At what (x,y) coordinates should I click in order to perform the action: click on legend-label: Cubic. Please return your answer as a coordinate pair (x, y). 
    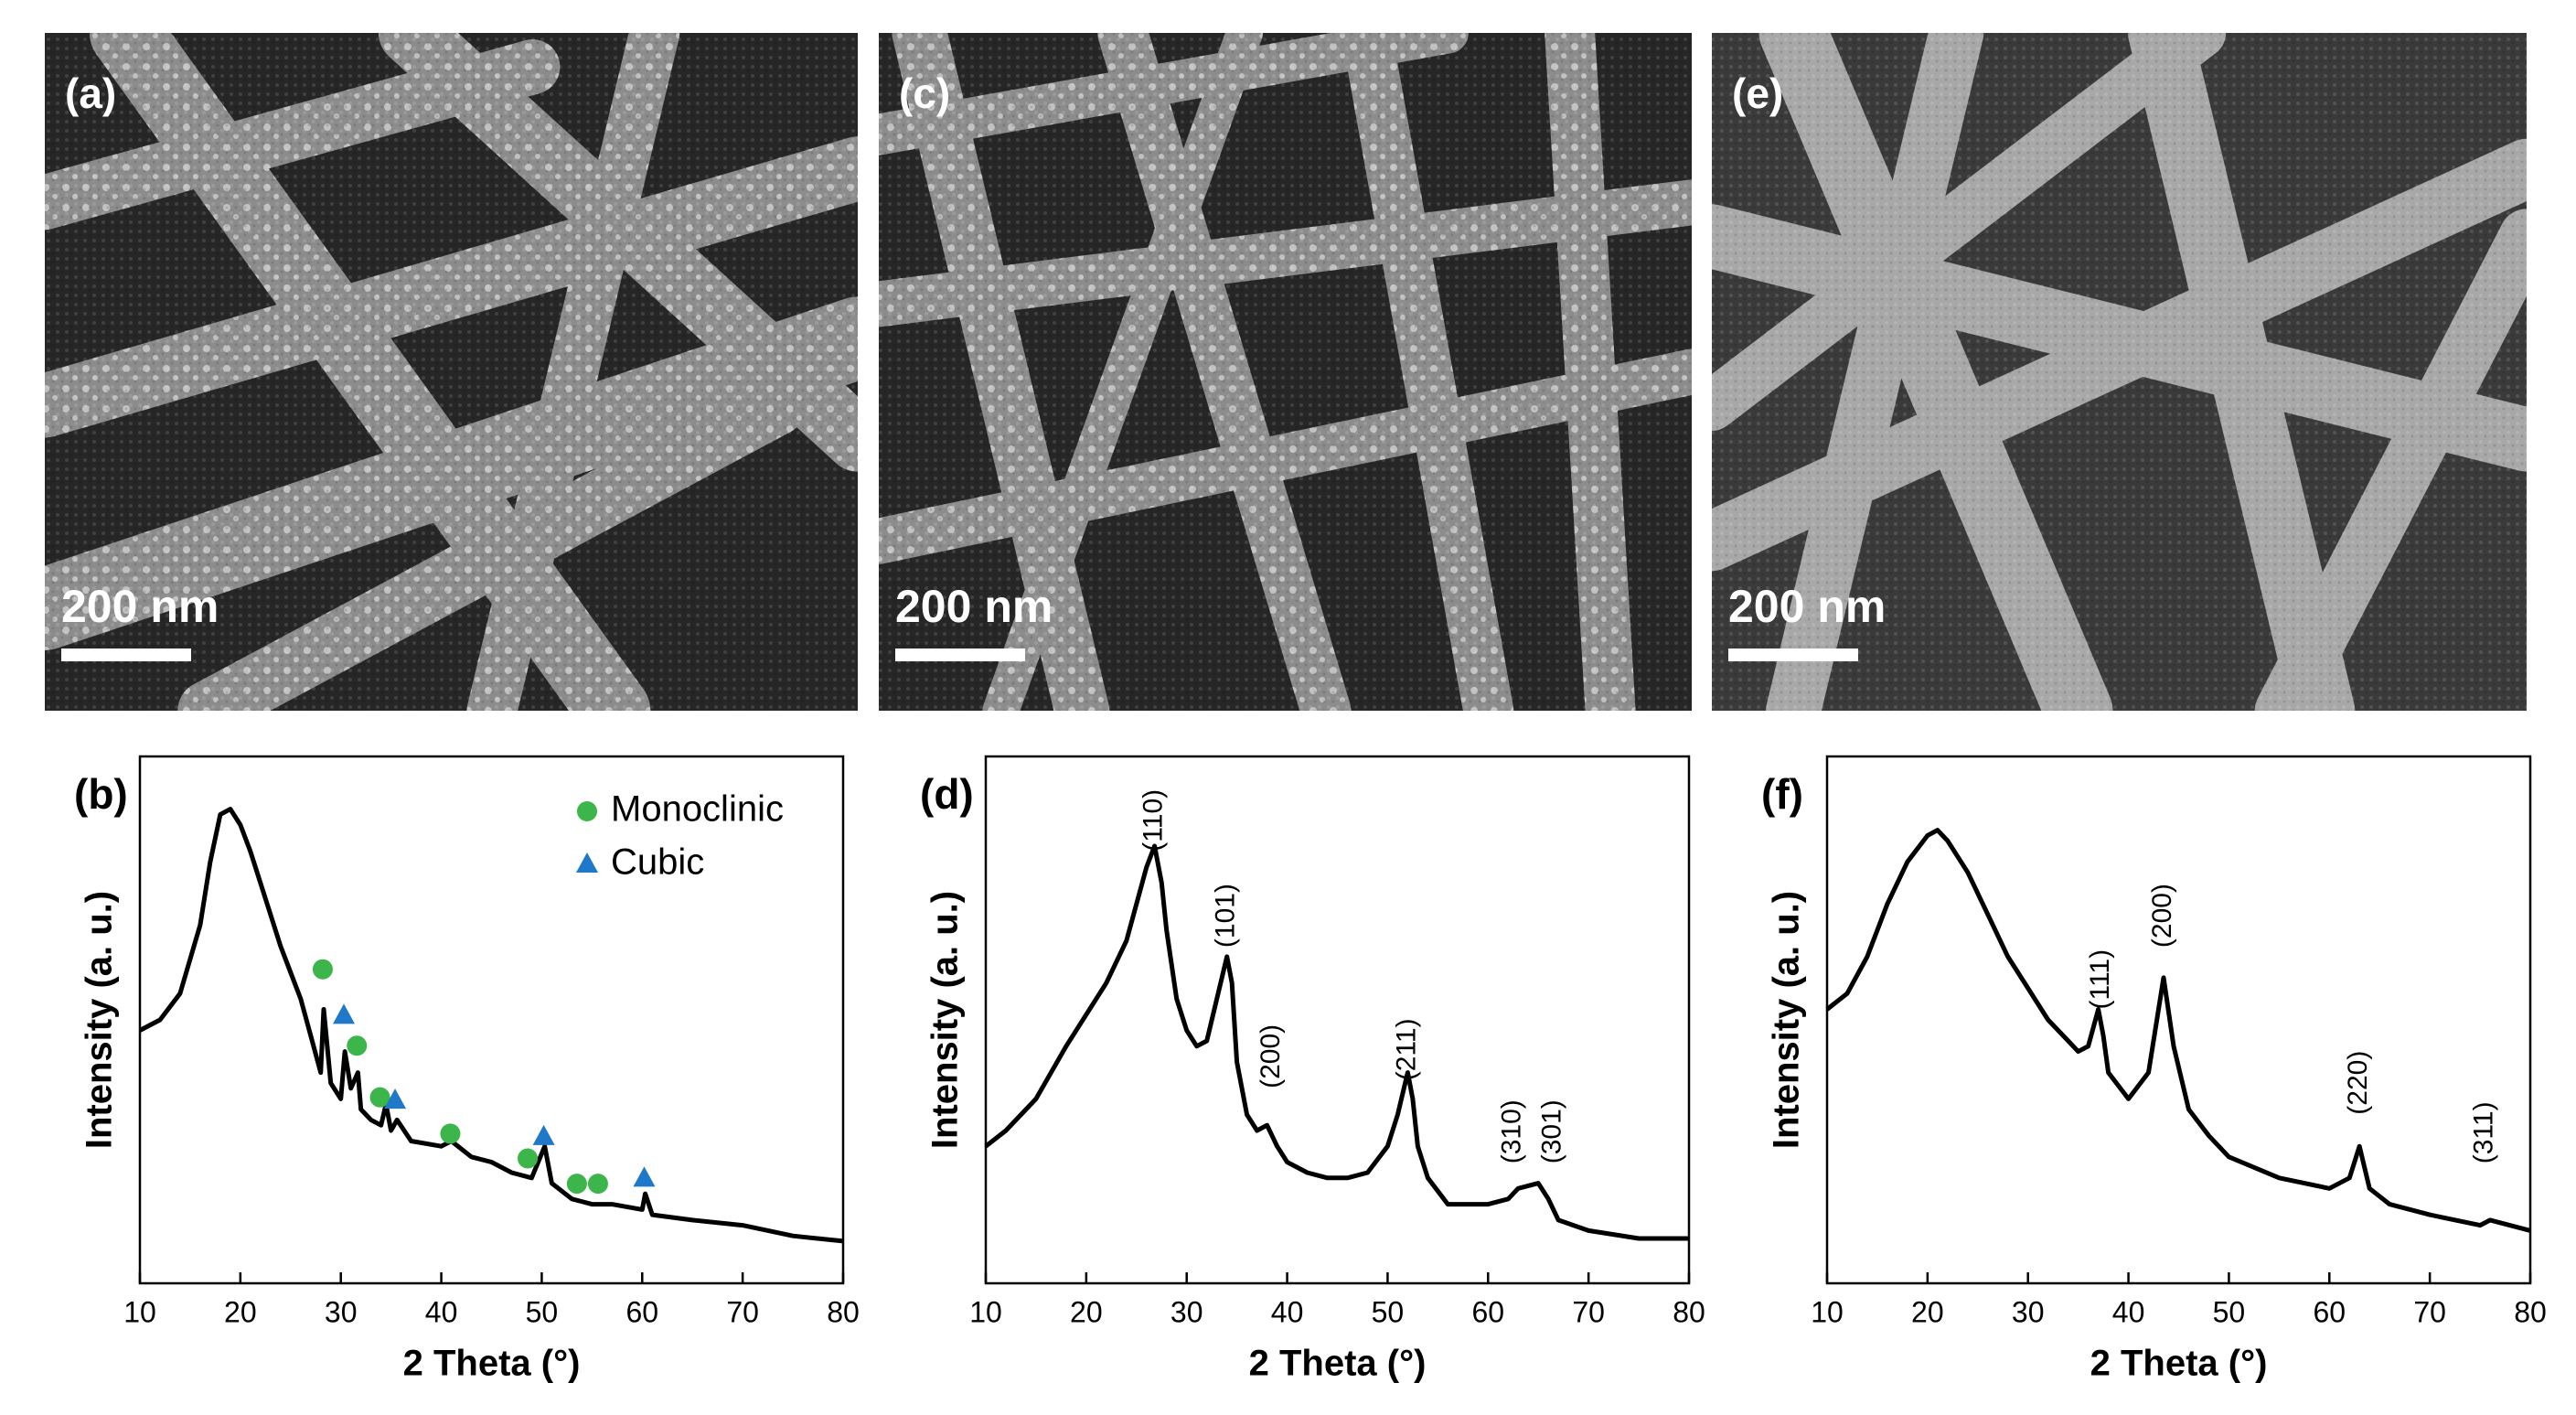
    Looking at the image, I should click on (657, 862).